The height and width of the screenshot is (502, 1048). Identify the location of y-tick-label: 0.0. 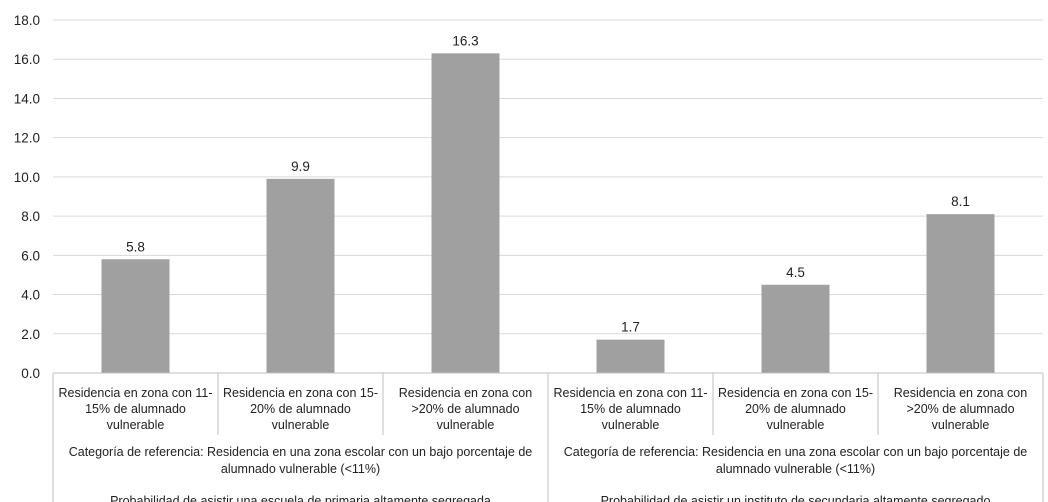
(30, 373).